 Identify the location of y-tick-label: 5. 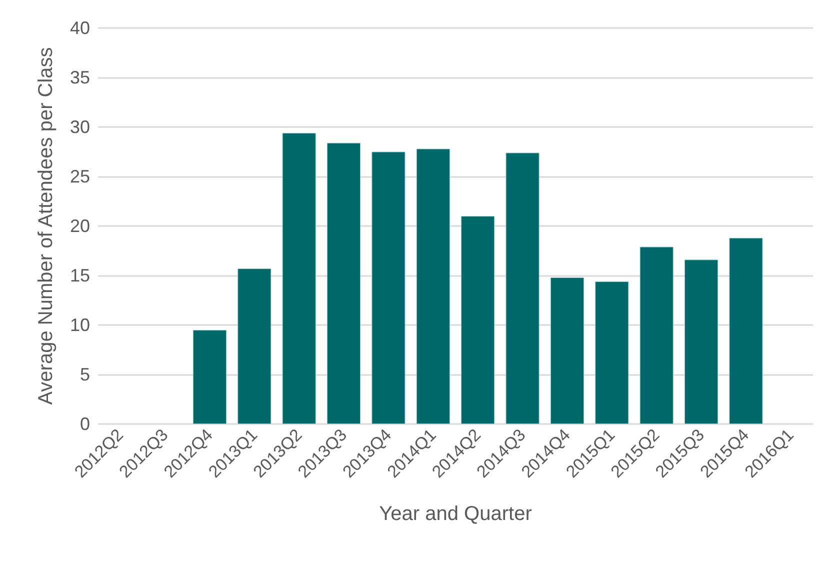
(85, 374).